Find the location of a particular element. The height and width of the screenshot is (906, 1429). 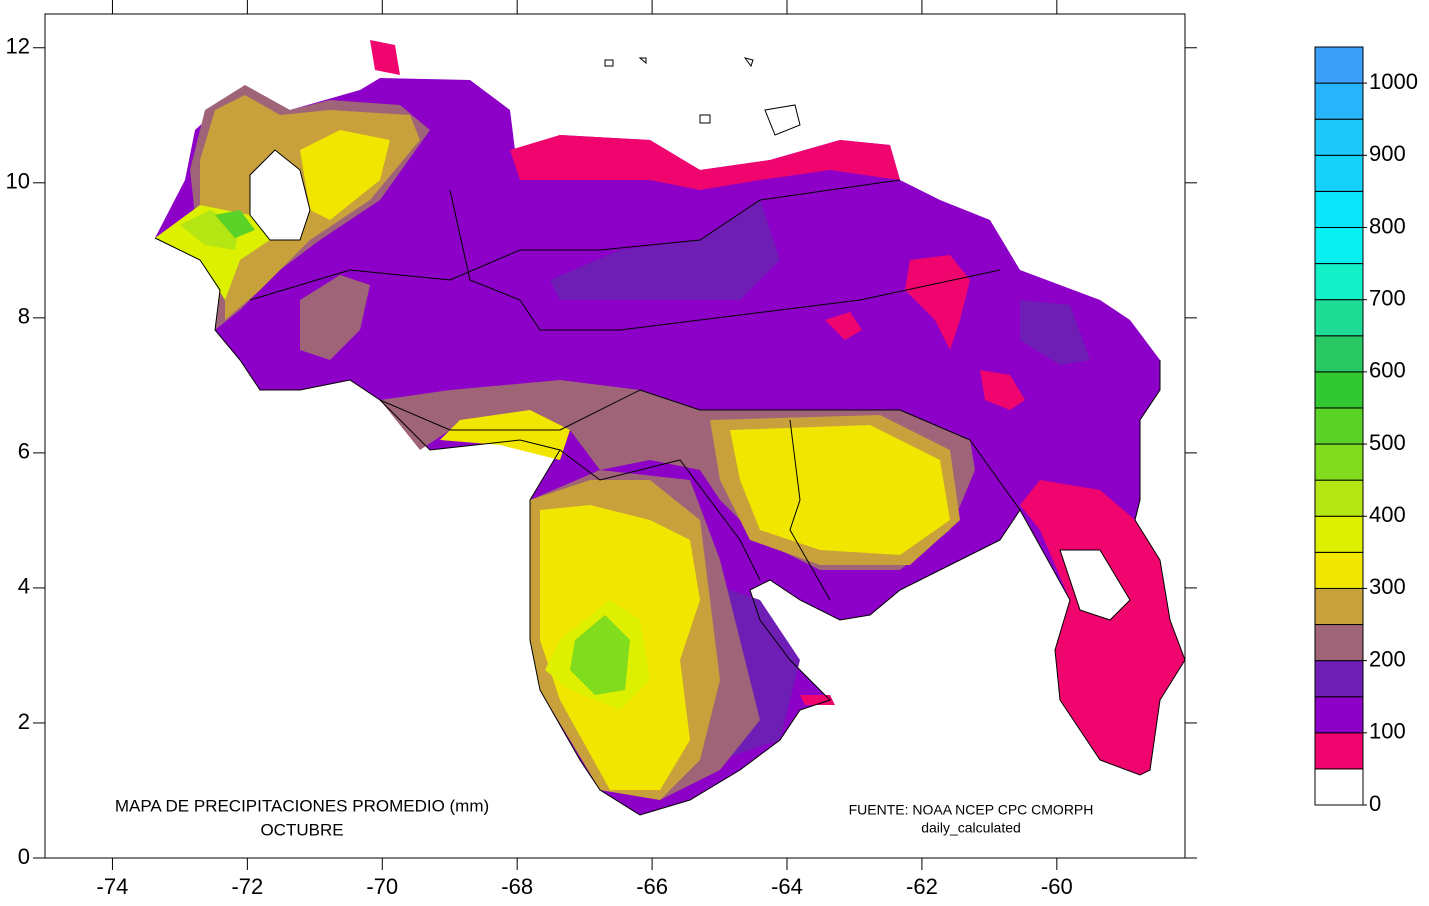

x-tick-label: -72 is located at coordinates (247, 886).